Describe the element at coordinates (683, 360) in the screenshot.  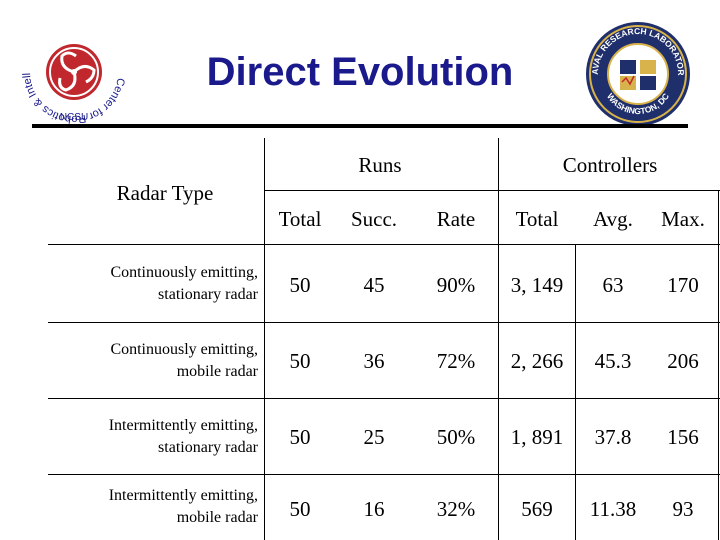
I see `cell-controllers-max: 206` at that location.